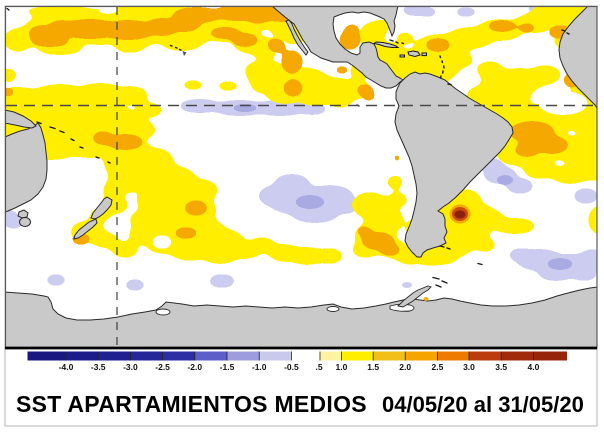 This screenshot has height=433, width=604. Describe the element at coordinates (227, 367) in the screenshot. I see `svg-text: -1.5` at that location.